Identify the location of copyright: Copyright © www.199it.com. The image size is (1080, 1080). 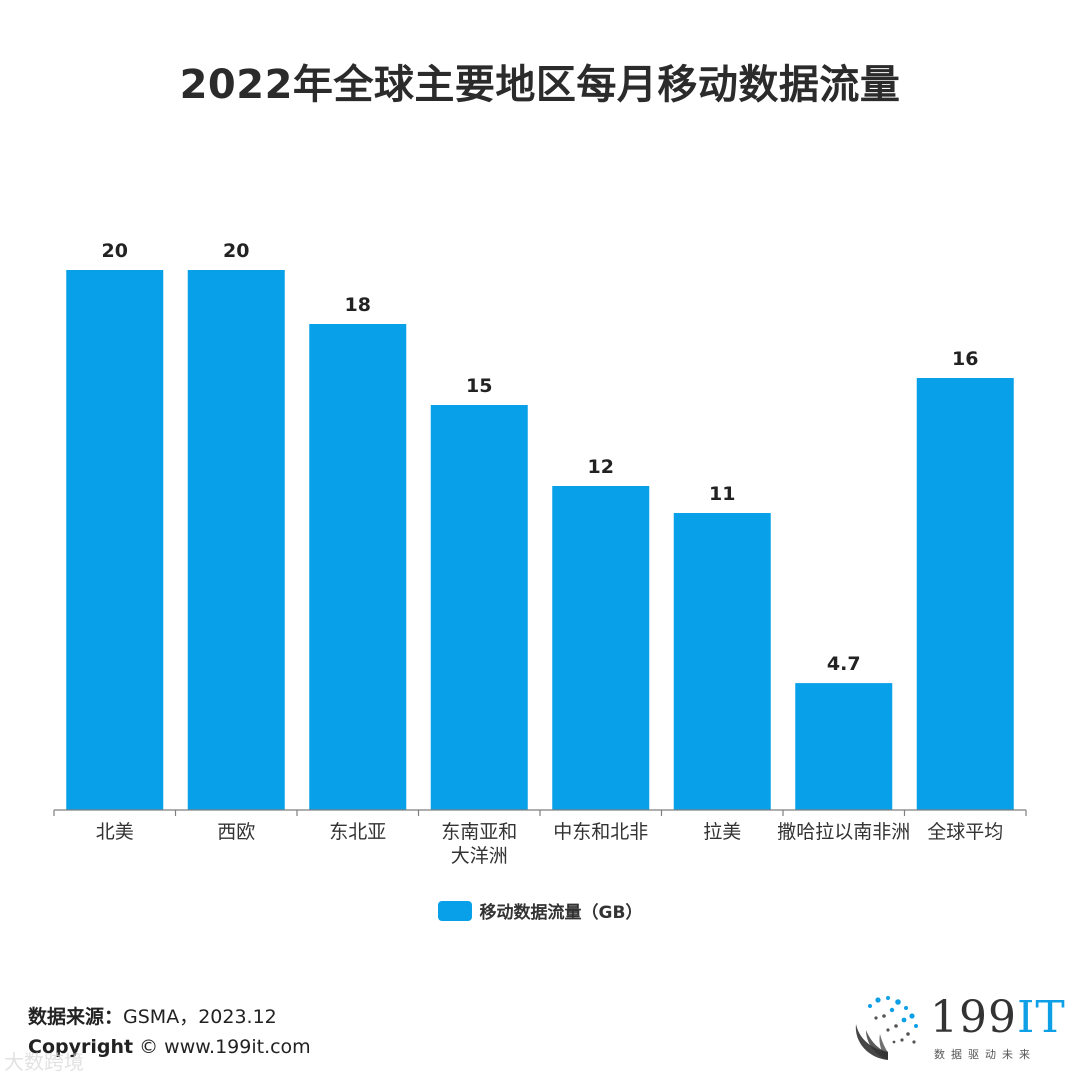
(169, 1047).